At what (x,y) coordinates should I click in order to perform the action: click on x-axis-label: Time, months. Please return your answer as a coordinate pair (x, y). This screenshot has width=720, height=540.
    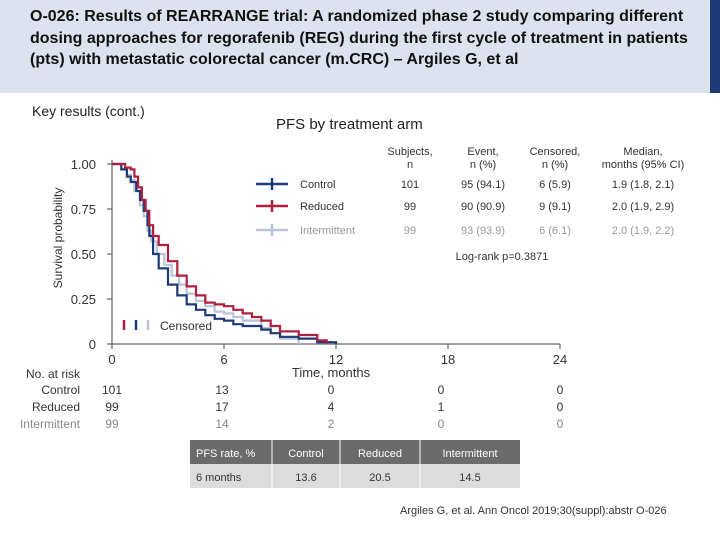
    Looking at the image, I should click on (331, 372).